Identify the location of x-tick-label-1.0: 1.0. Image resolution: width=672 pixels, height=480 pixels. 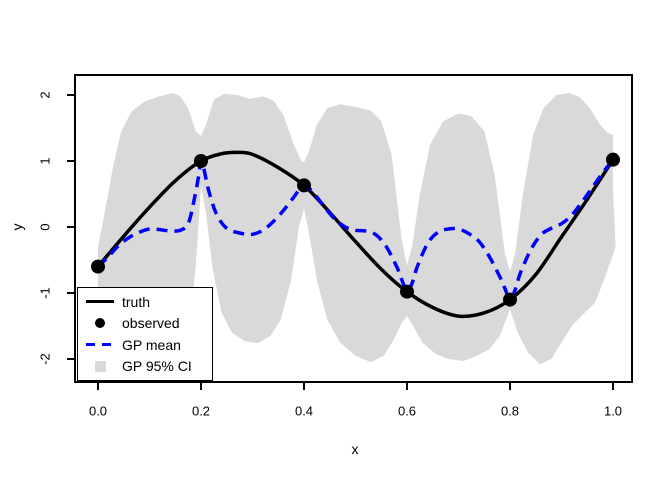
(613, 411).